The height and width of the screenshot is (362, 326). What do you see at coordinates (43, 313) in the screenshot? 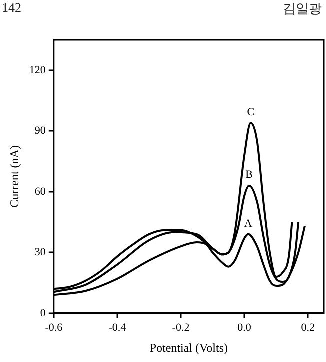
I see `y-tick-label: 0` at bounding box center [43, 313].